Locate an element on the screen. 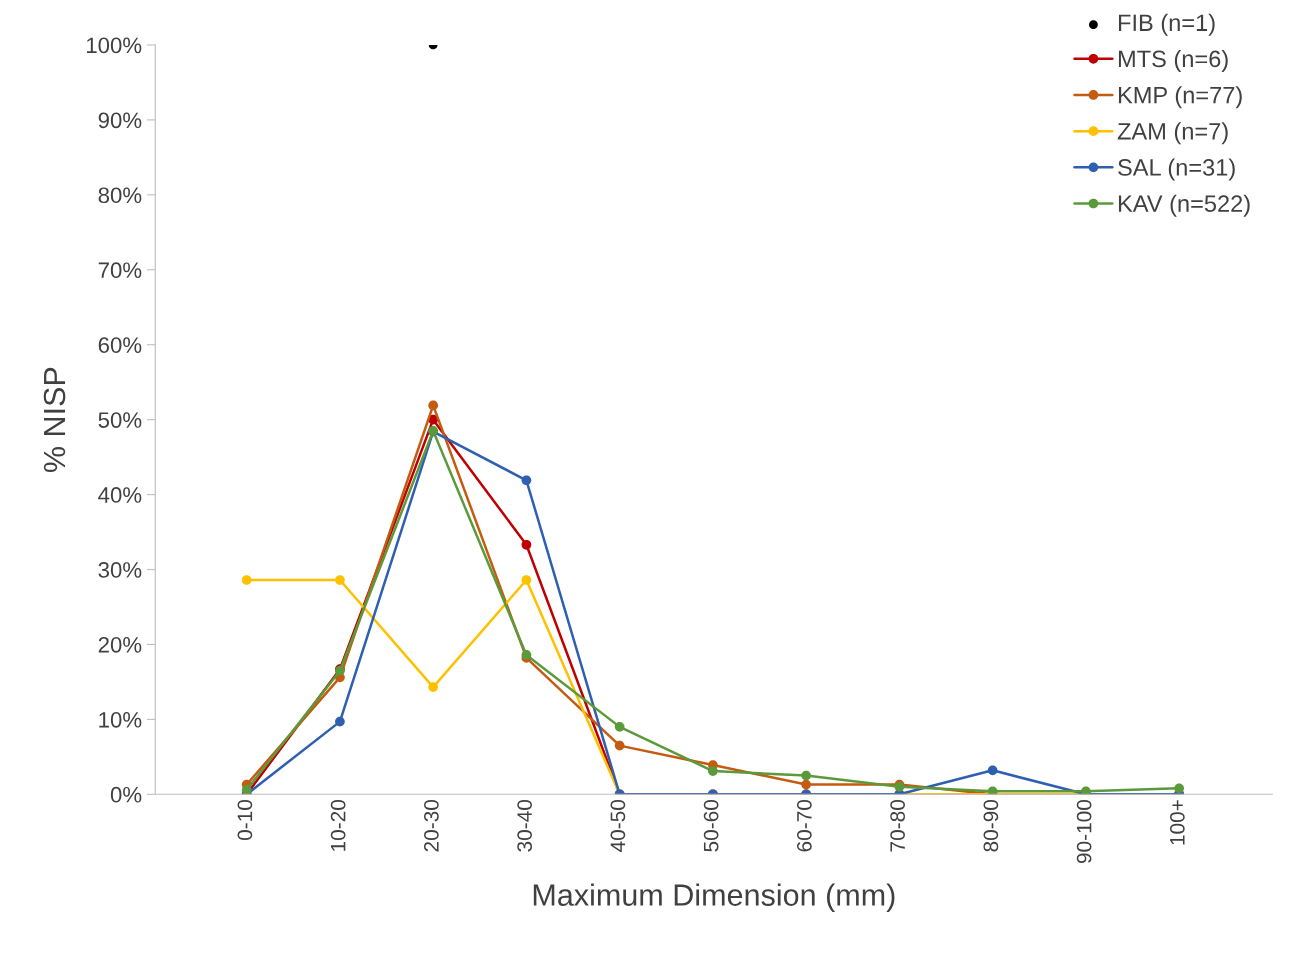 This screenshot has height=957, width=1305. y-tick-label: 70% is located at coordinates (120, 270).